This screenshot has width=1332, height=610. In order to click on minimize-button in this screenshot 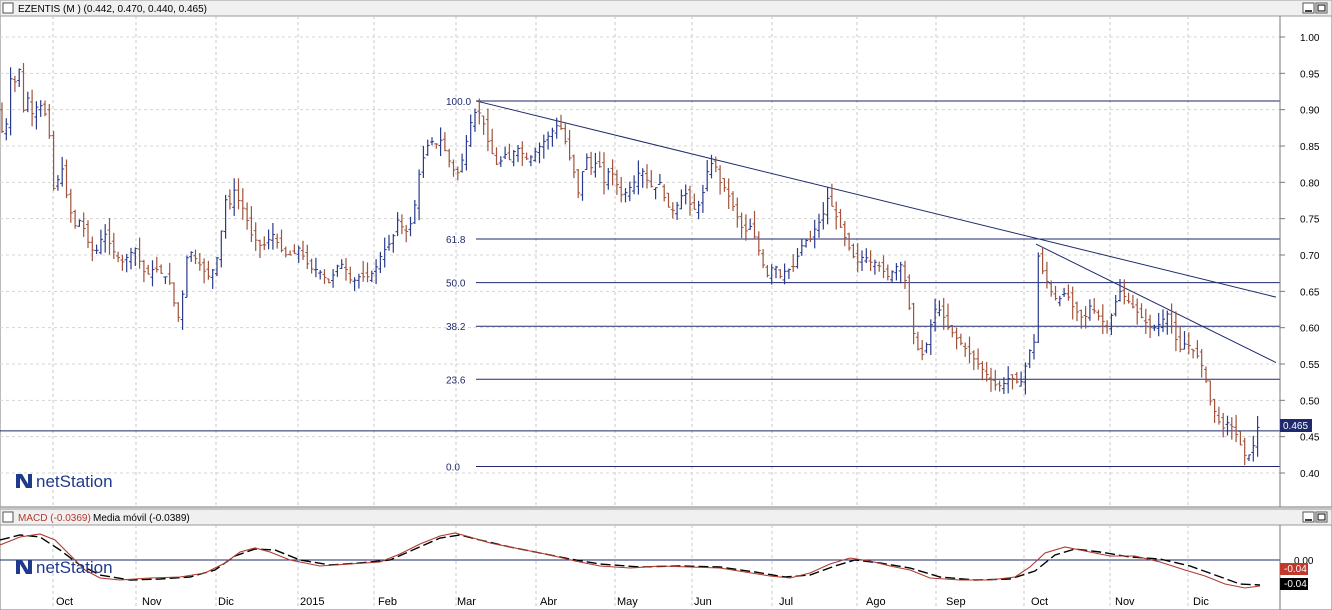, I will do `click(1308, 8)`.